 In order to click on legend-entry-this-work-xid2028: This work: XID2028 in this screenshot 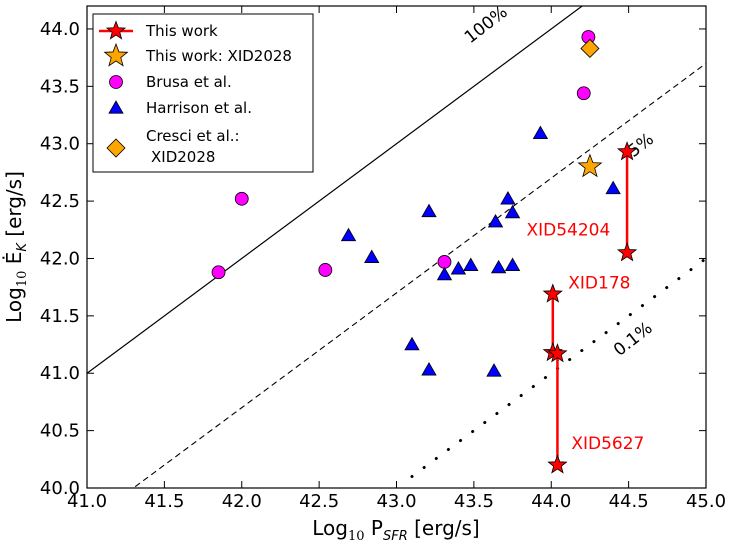, I will do `click(197, 54)`.